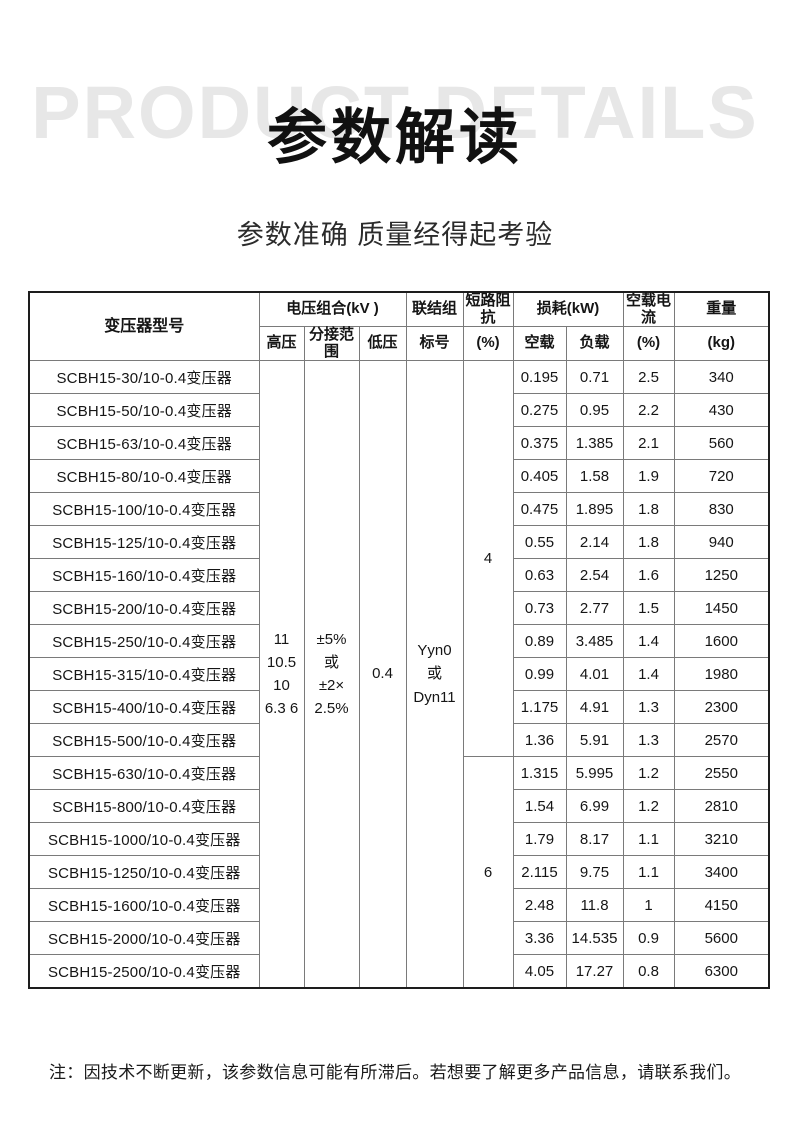  What do you see at coordinates (594, 806) in the screenshot?
I see `cell-load-loss: 6.99` at bounding box center [594, 806].